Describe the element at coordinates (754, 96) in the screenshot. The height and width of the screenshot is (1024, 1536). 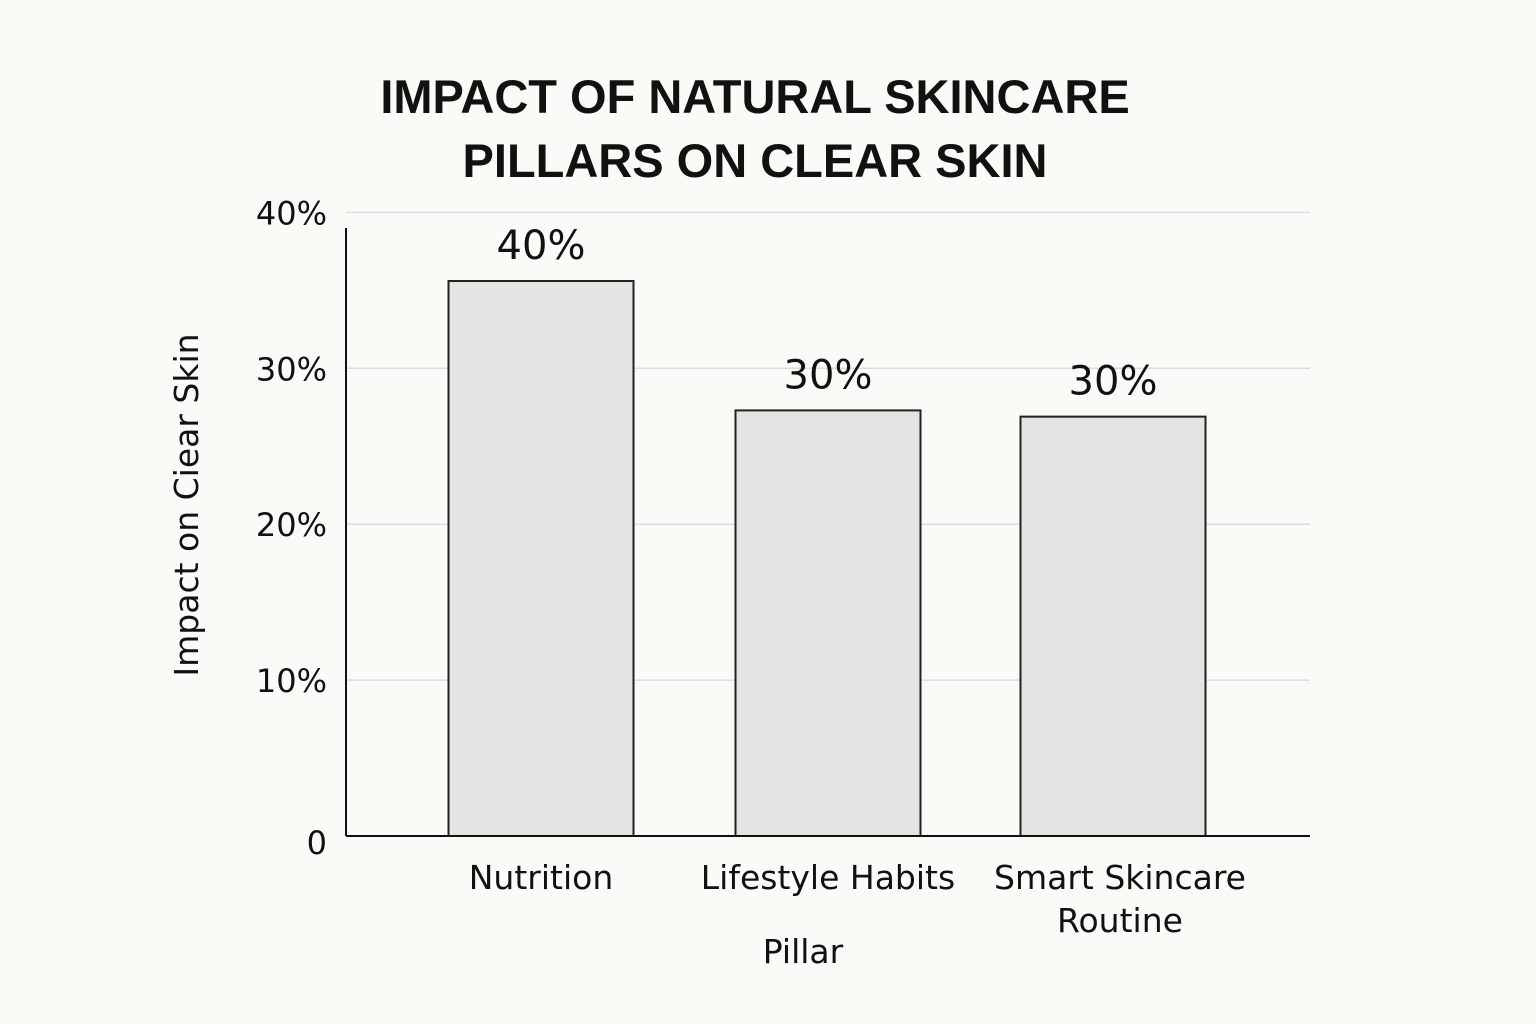
I see `chart-title-line-1: IMPACT OF NATURAL SKINCARE` at that location.